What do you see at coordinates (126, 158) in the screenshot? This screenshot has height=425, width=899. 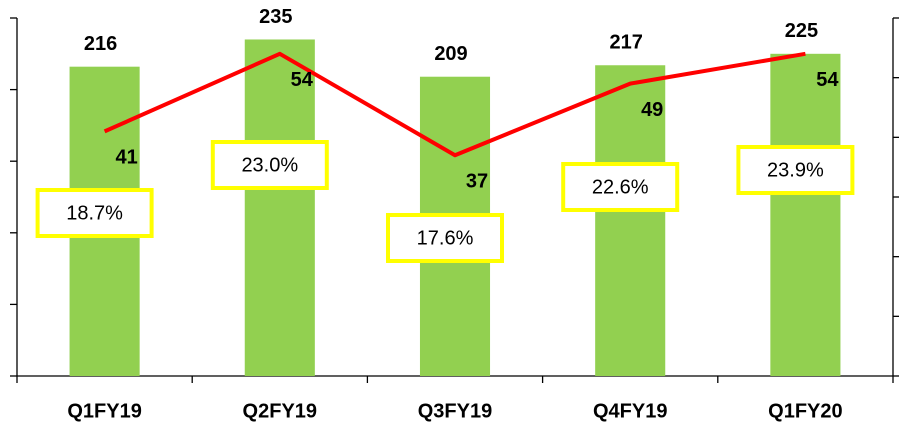 I see `line-value-label: 41` at bounding box center [126, 158].